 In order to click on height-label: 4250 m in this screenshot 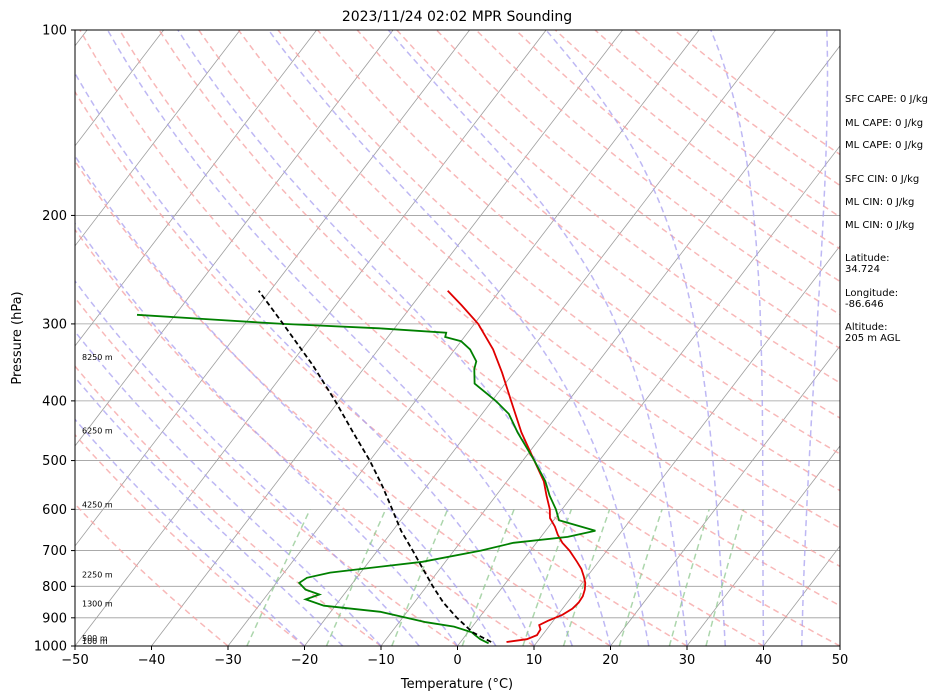, I will do `click(97, 504)`.